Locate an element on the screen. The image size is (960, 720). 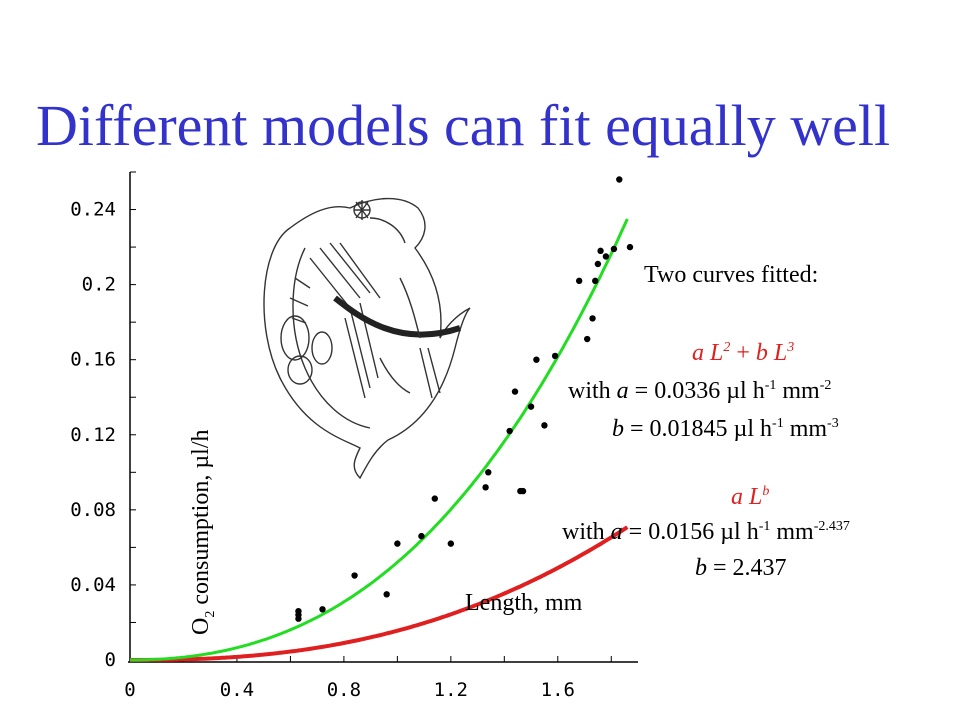
model2-param-a: with a = 0.0156 µl h-1 mm-2.437 is located at coordinates (706, 532).